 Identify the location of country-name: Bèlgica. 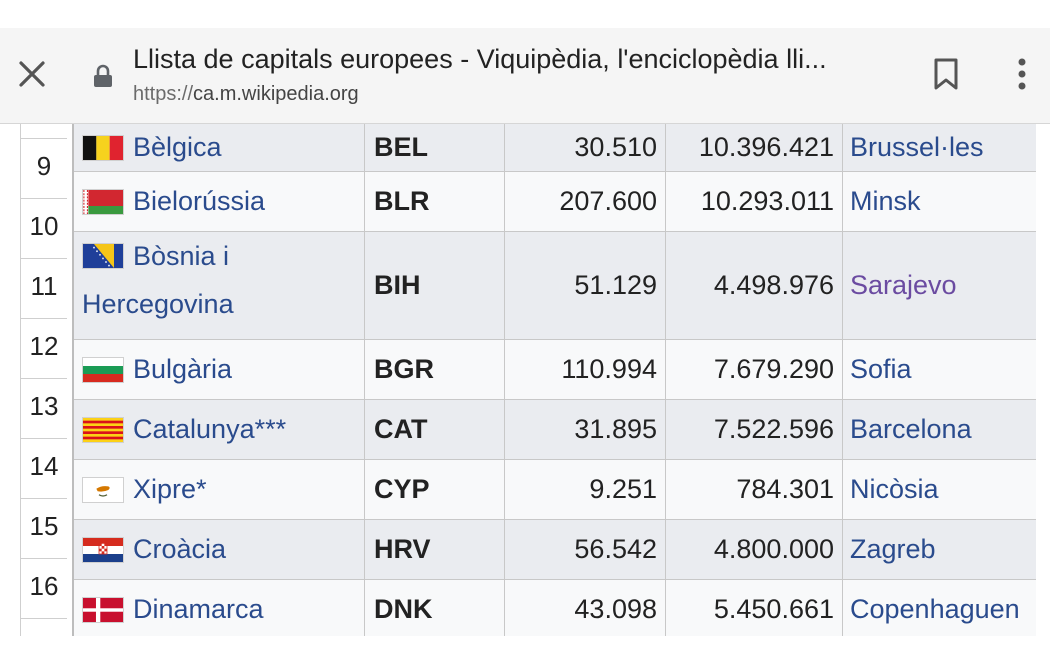
(177, 147).